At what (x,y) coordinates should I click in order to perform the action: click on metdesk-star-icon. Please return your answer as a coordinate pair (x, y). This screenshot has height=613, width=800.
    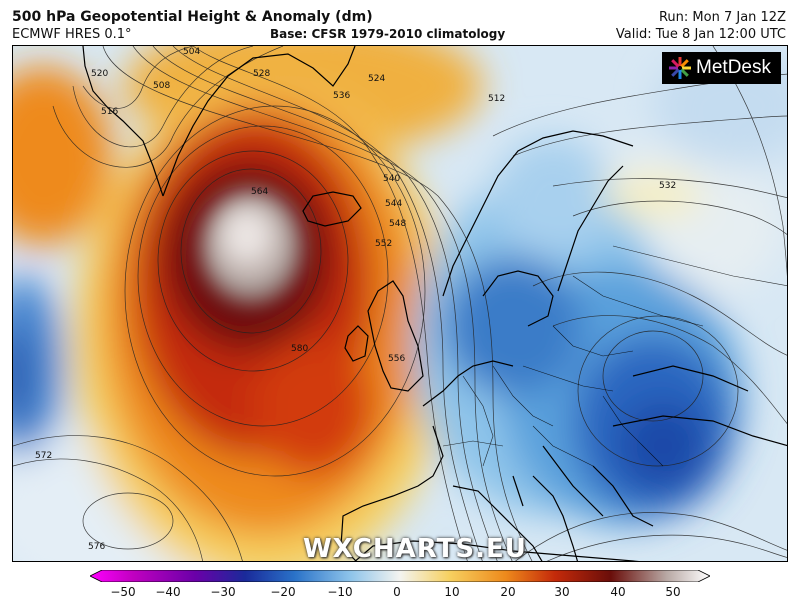
    Looking at the image, I should click on (680, 68).